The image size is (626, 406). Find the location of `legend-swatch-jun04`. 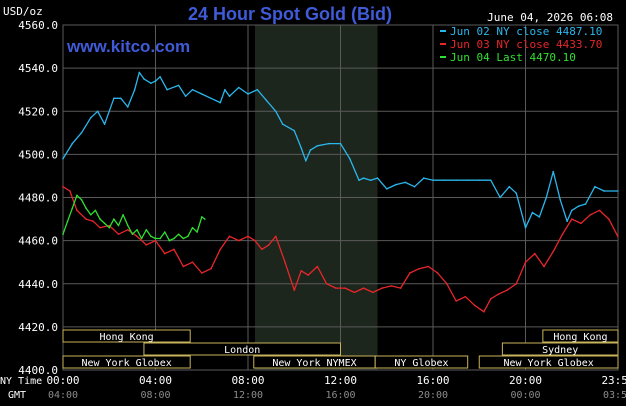

legend-swatch-jun04 is located at coordinates (443, 57).